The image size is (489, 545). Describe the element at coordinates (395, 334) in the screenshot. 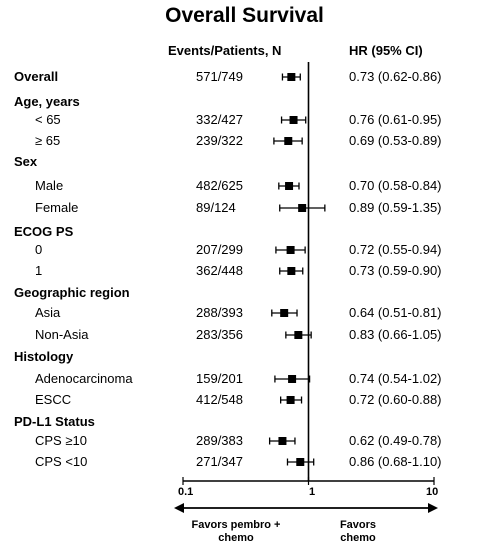

I see `hr-value: 0.83 (0.66-1.05)` at that location.